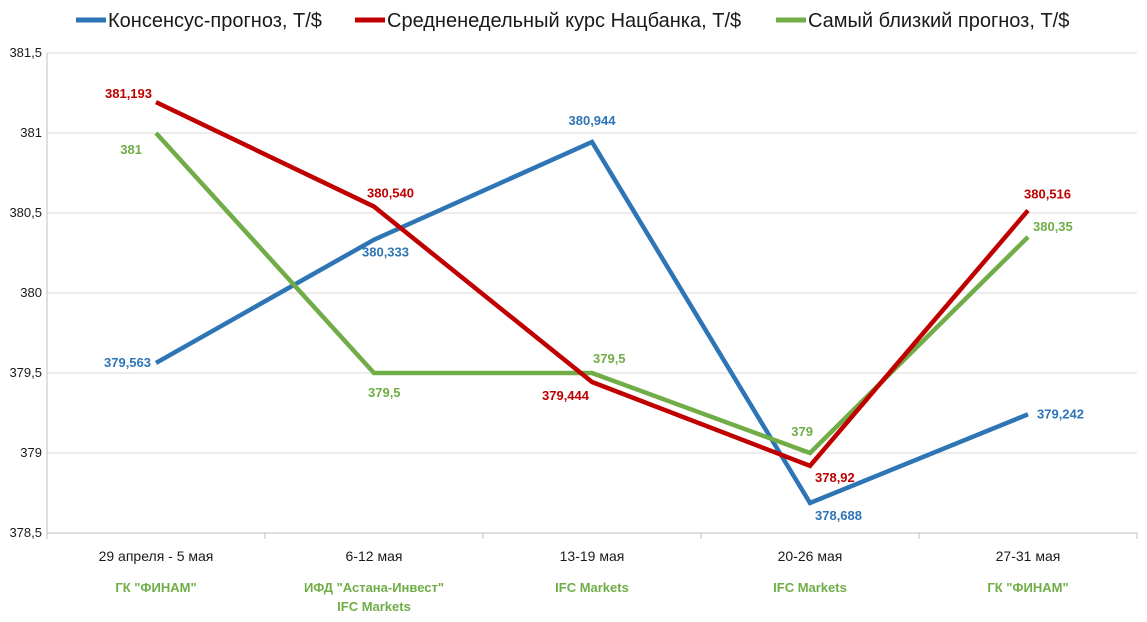 The height and width of the screenshot is (622, 1147). What do you see at coordinates (31, 452) in the screenshot?
I see `y-tick-label: 379` at bounding box center [31, 452].